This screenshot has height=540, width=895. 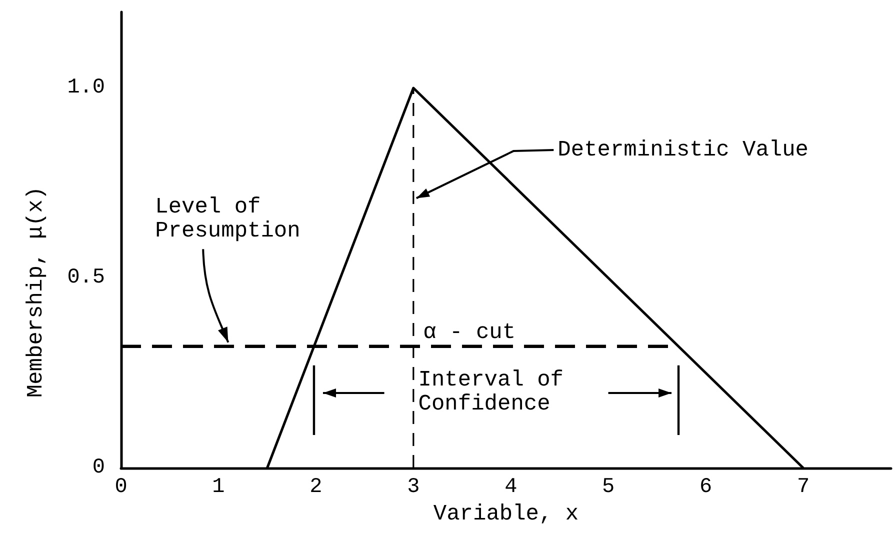 I want to click on y-tick-label: 0, so click(x=98, y=468).